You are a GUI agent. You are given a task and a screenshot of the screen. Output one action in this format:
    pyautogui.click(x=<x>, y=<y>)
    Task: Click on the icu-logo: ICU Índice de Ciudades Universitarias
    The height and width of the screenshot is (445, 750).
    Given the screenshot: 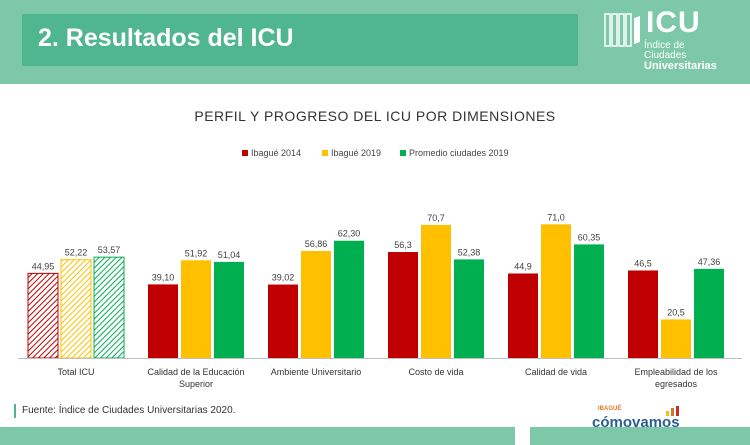 What is the action you would take?
    pyautogui.click(x=674, y=41)
    